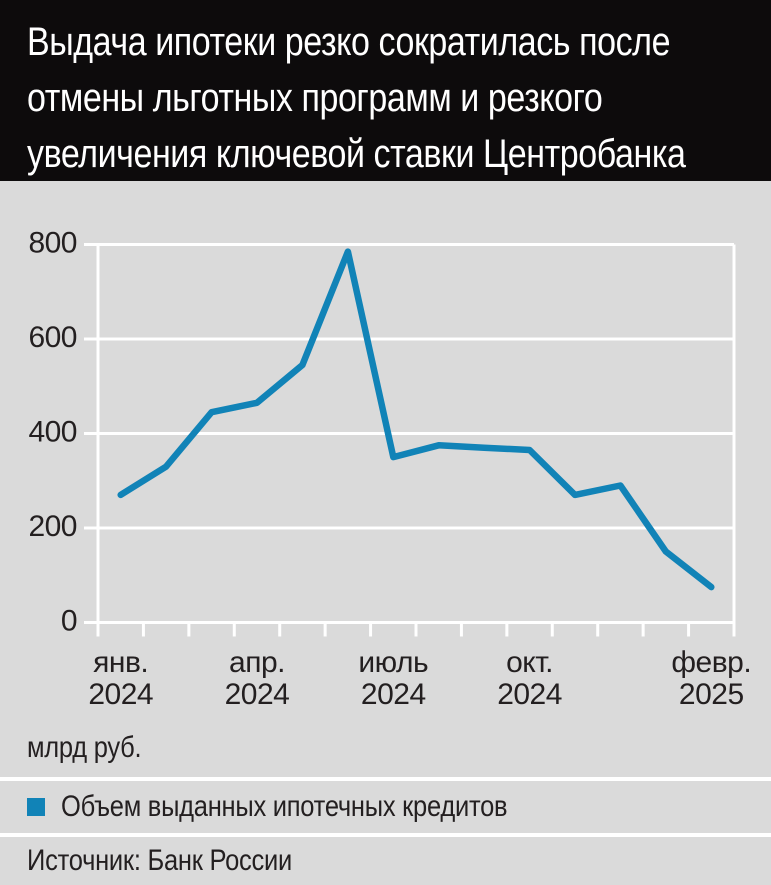  I want to click on x-tick-label-month: июль, so click(393, 662).